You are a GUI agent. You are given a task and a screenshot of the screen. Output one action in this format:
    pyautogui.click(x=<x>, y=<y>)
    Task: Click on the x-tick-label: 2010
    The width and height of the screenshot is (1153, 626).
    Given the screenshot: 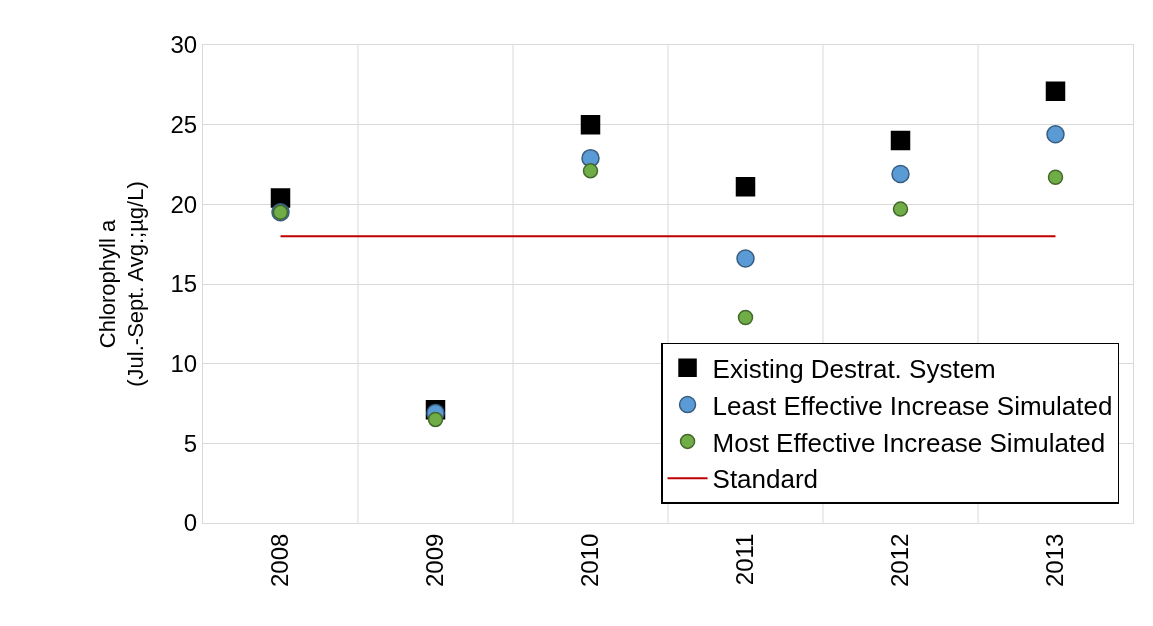 What is the action you would take?
    pyautogui.click(x=590, y=560)
    